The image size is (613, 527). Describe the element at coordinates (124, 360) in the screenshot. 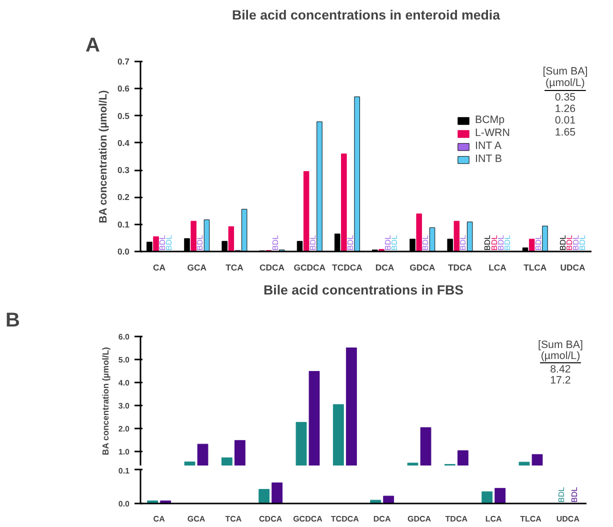

I see `y-tick-label: 5.0` at that location.